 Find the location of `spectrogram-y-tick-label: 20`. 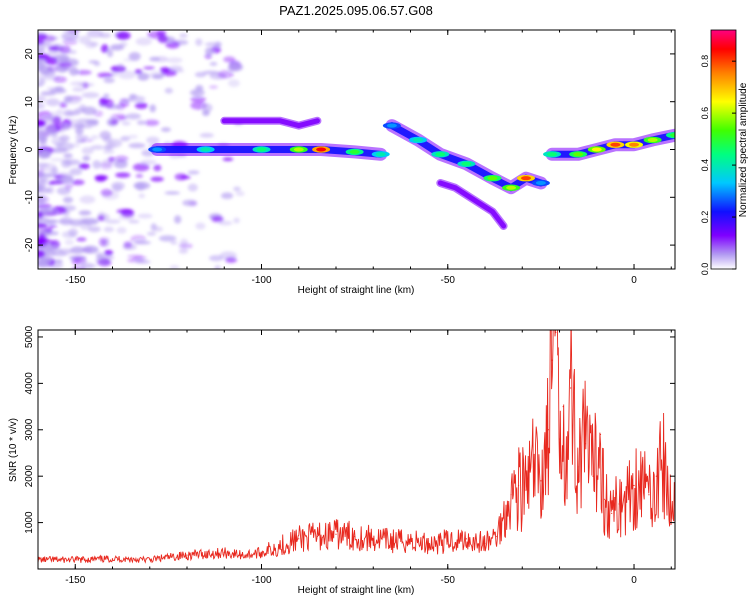

spectrogram-y-tick-label: 20 is located at coordinates (29, 54).